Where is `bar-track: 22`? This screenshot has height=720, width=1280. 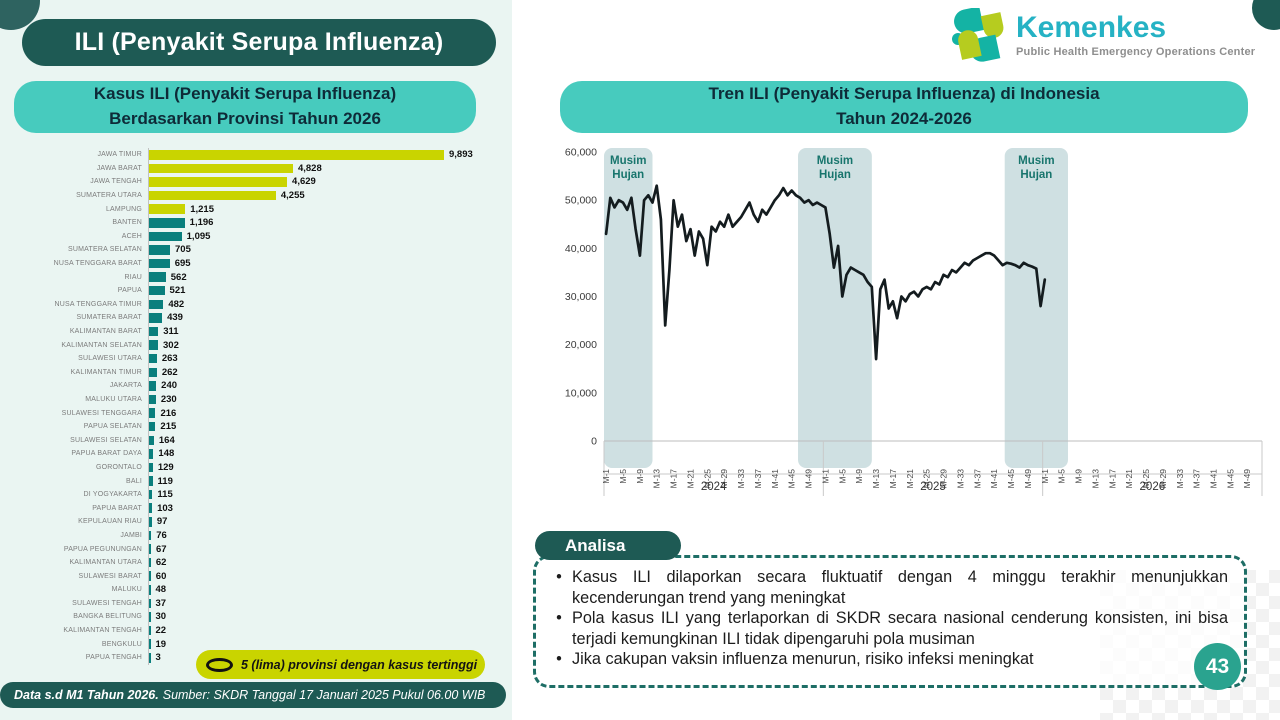
bar-track: 22 is located at coordinates (328, 630).